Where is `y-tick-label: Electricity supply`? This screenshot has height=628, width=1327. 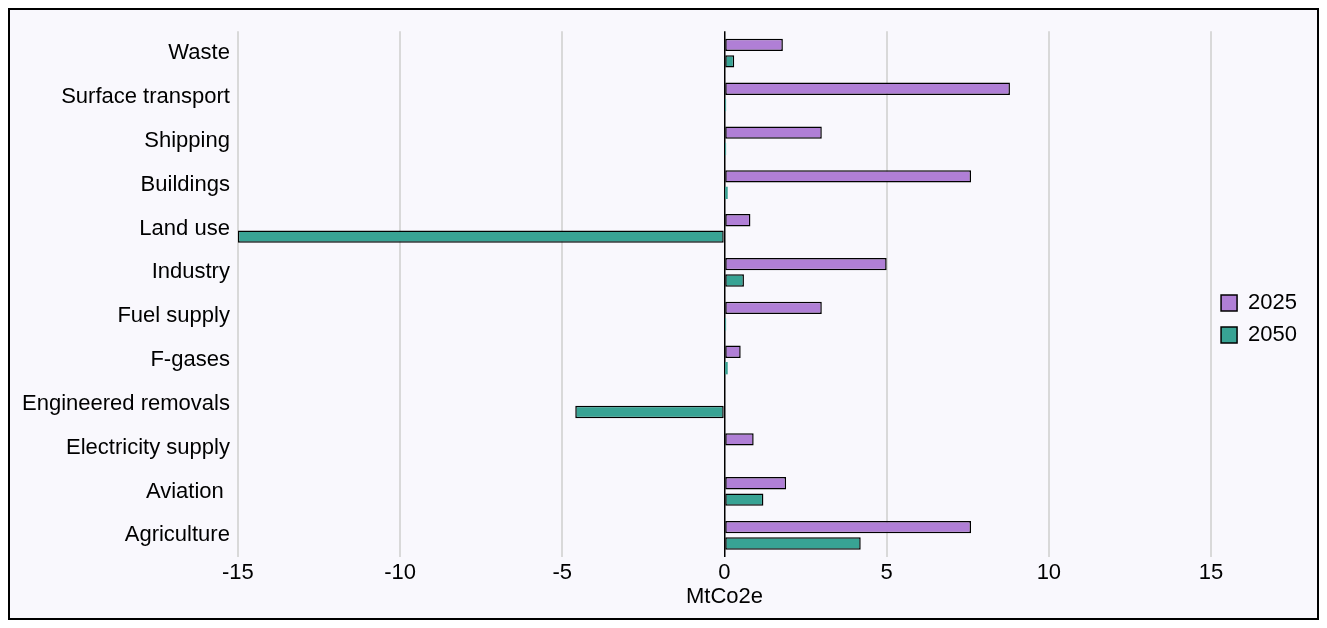 y-tick-label: Electricity supply is located at coordinates (148, 446).